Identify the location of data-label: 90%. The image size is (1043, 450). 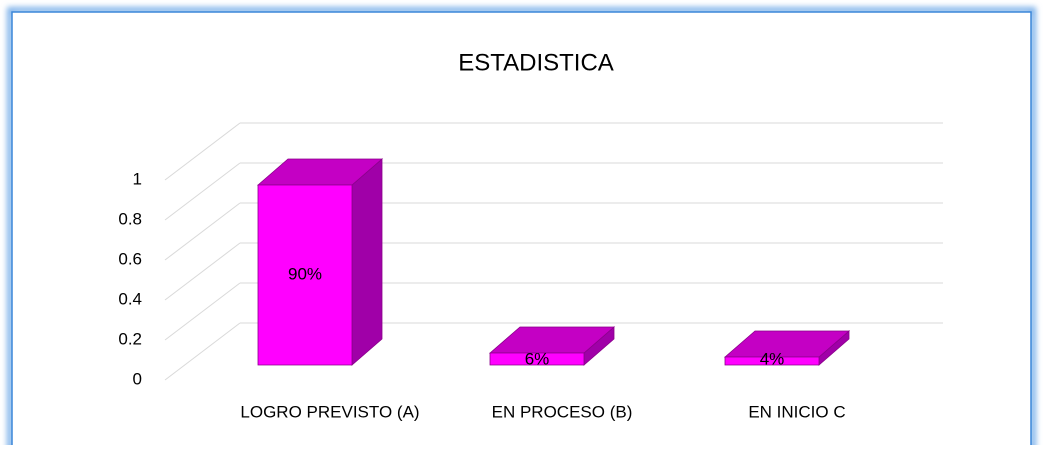
(305, 273).